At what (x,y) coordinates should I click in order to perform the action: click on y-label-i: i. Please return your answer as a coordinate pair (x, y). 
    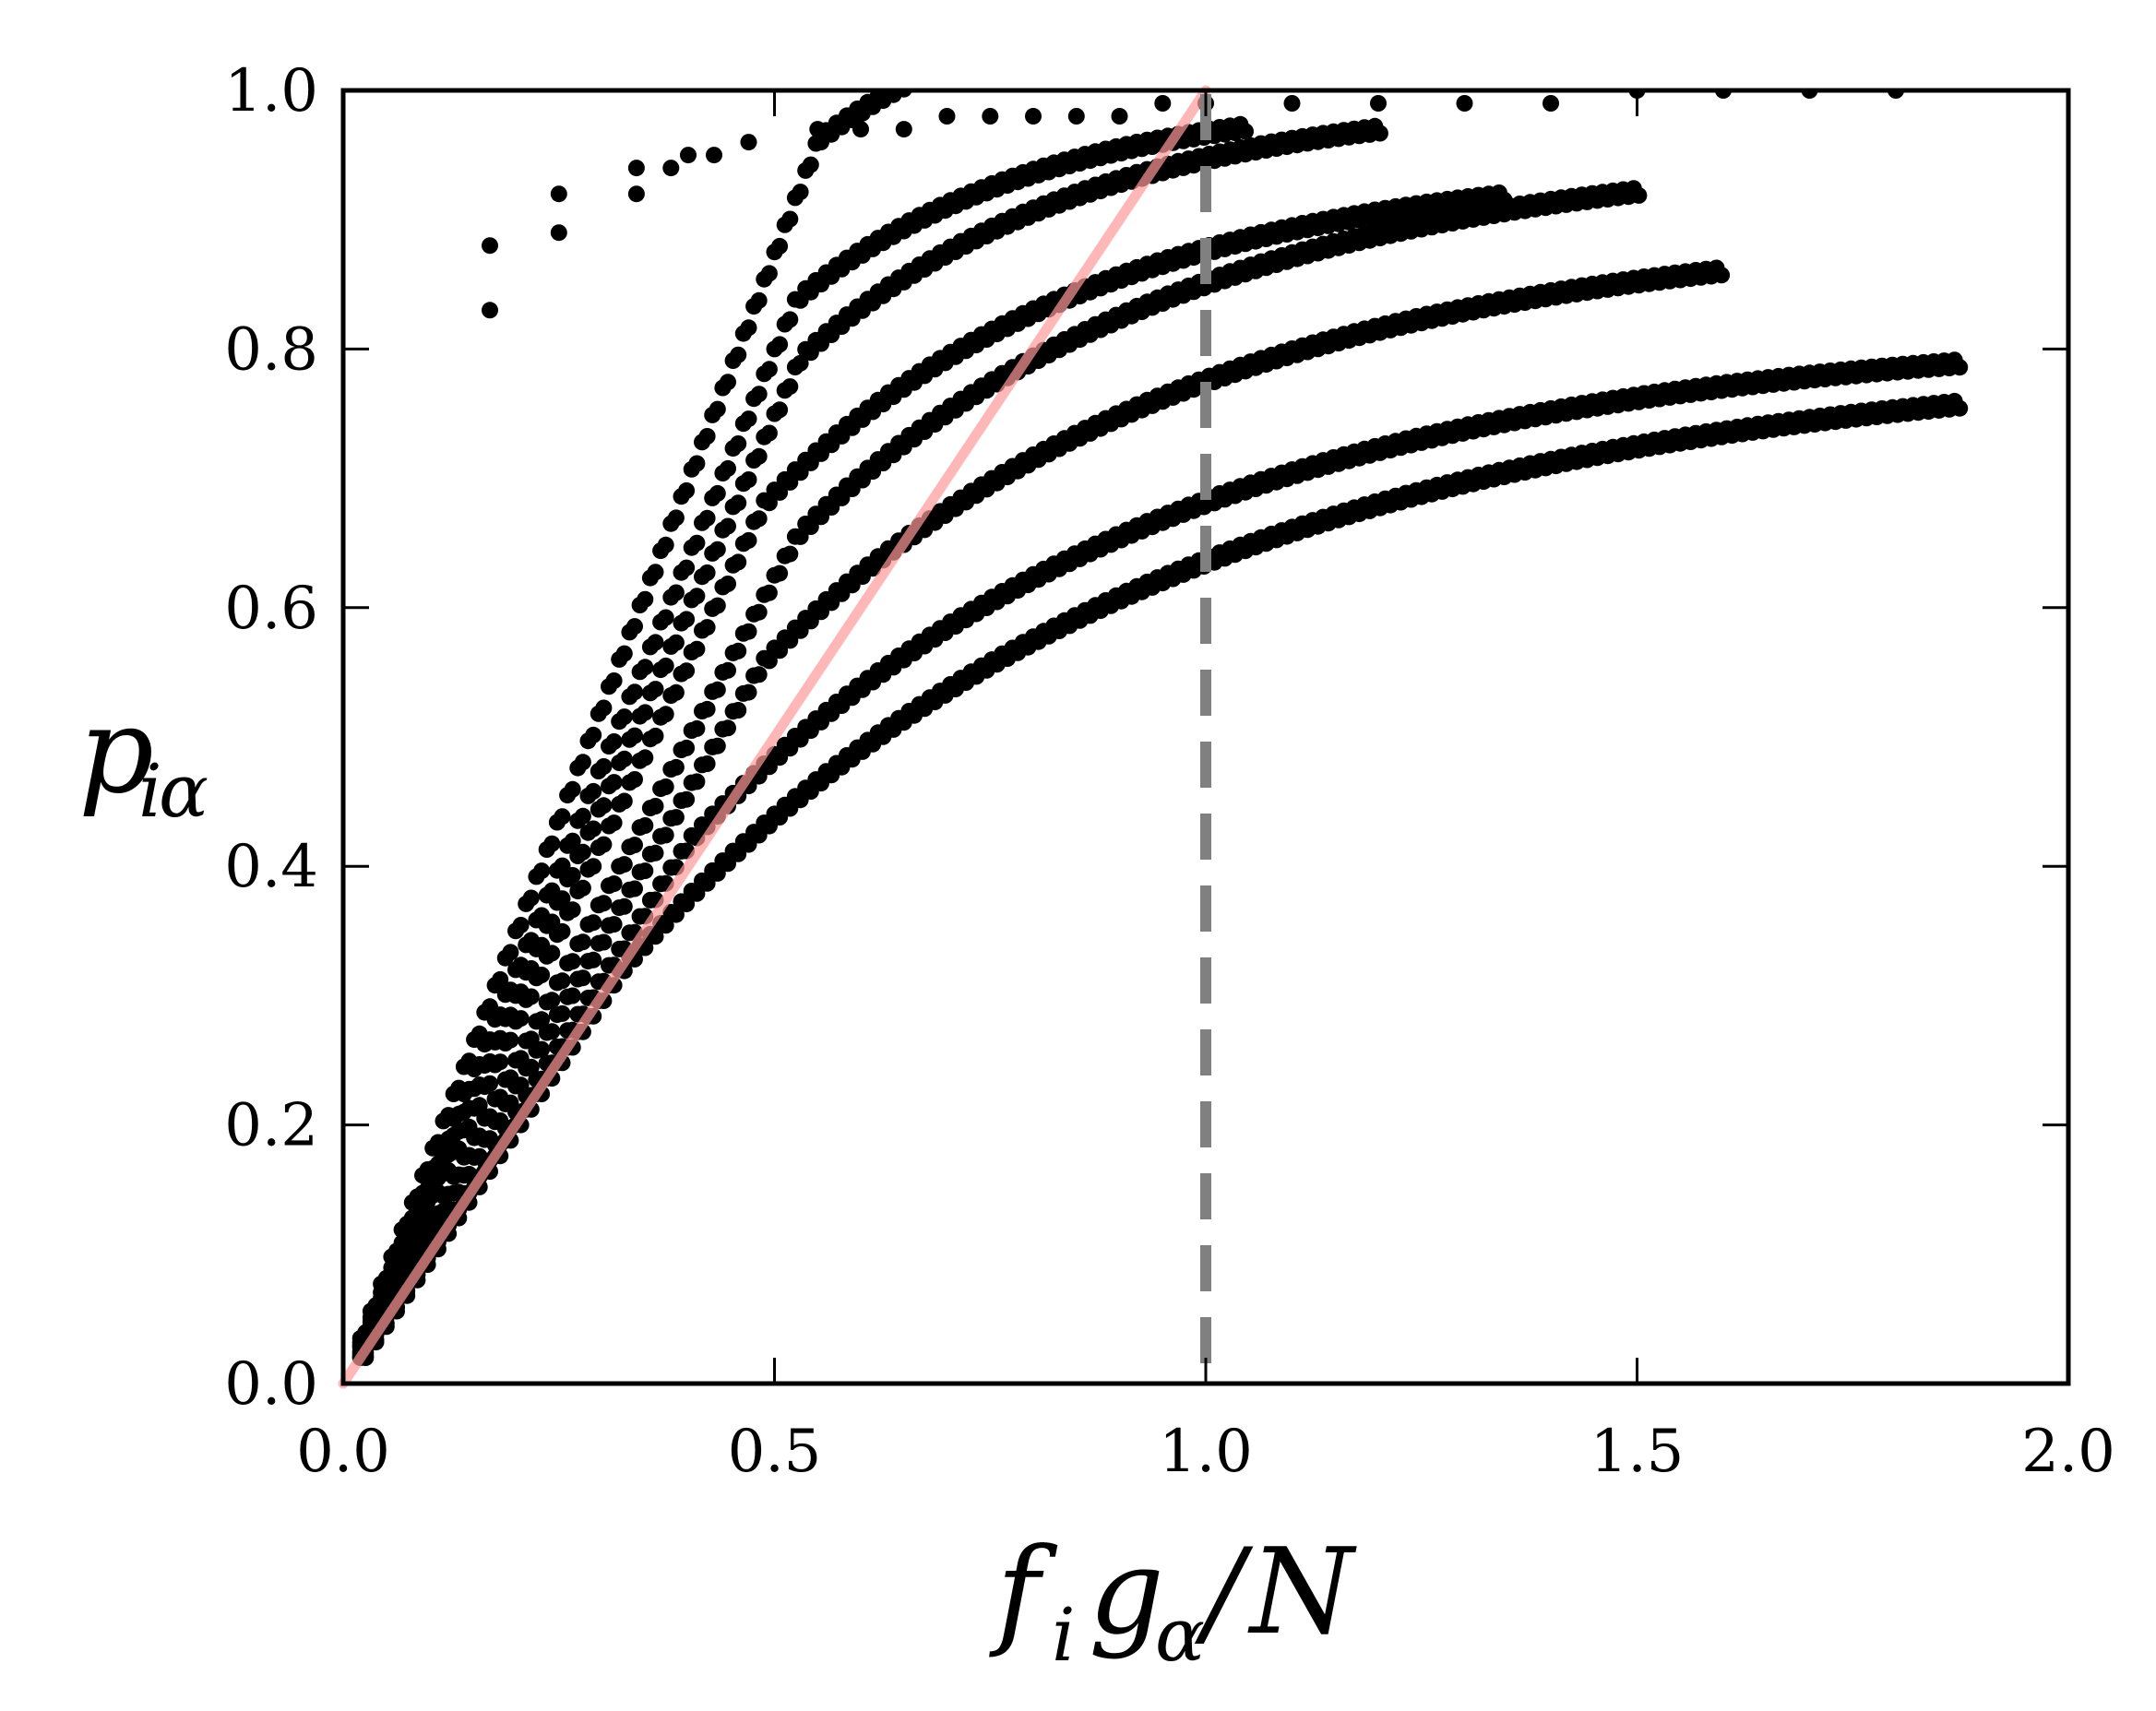
    Looking at the image, I should click on (150, 791).